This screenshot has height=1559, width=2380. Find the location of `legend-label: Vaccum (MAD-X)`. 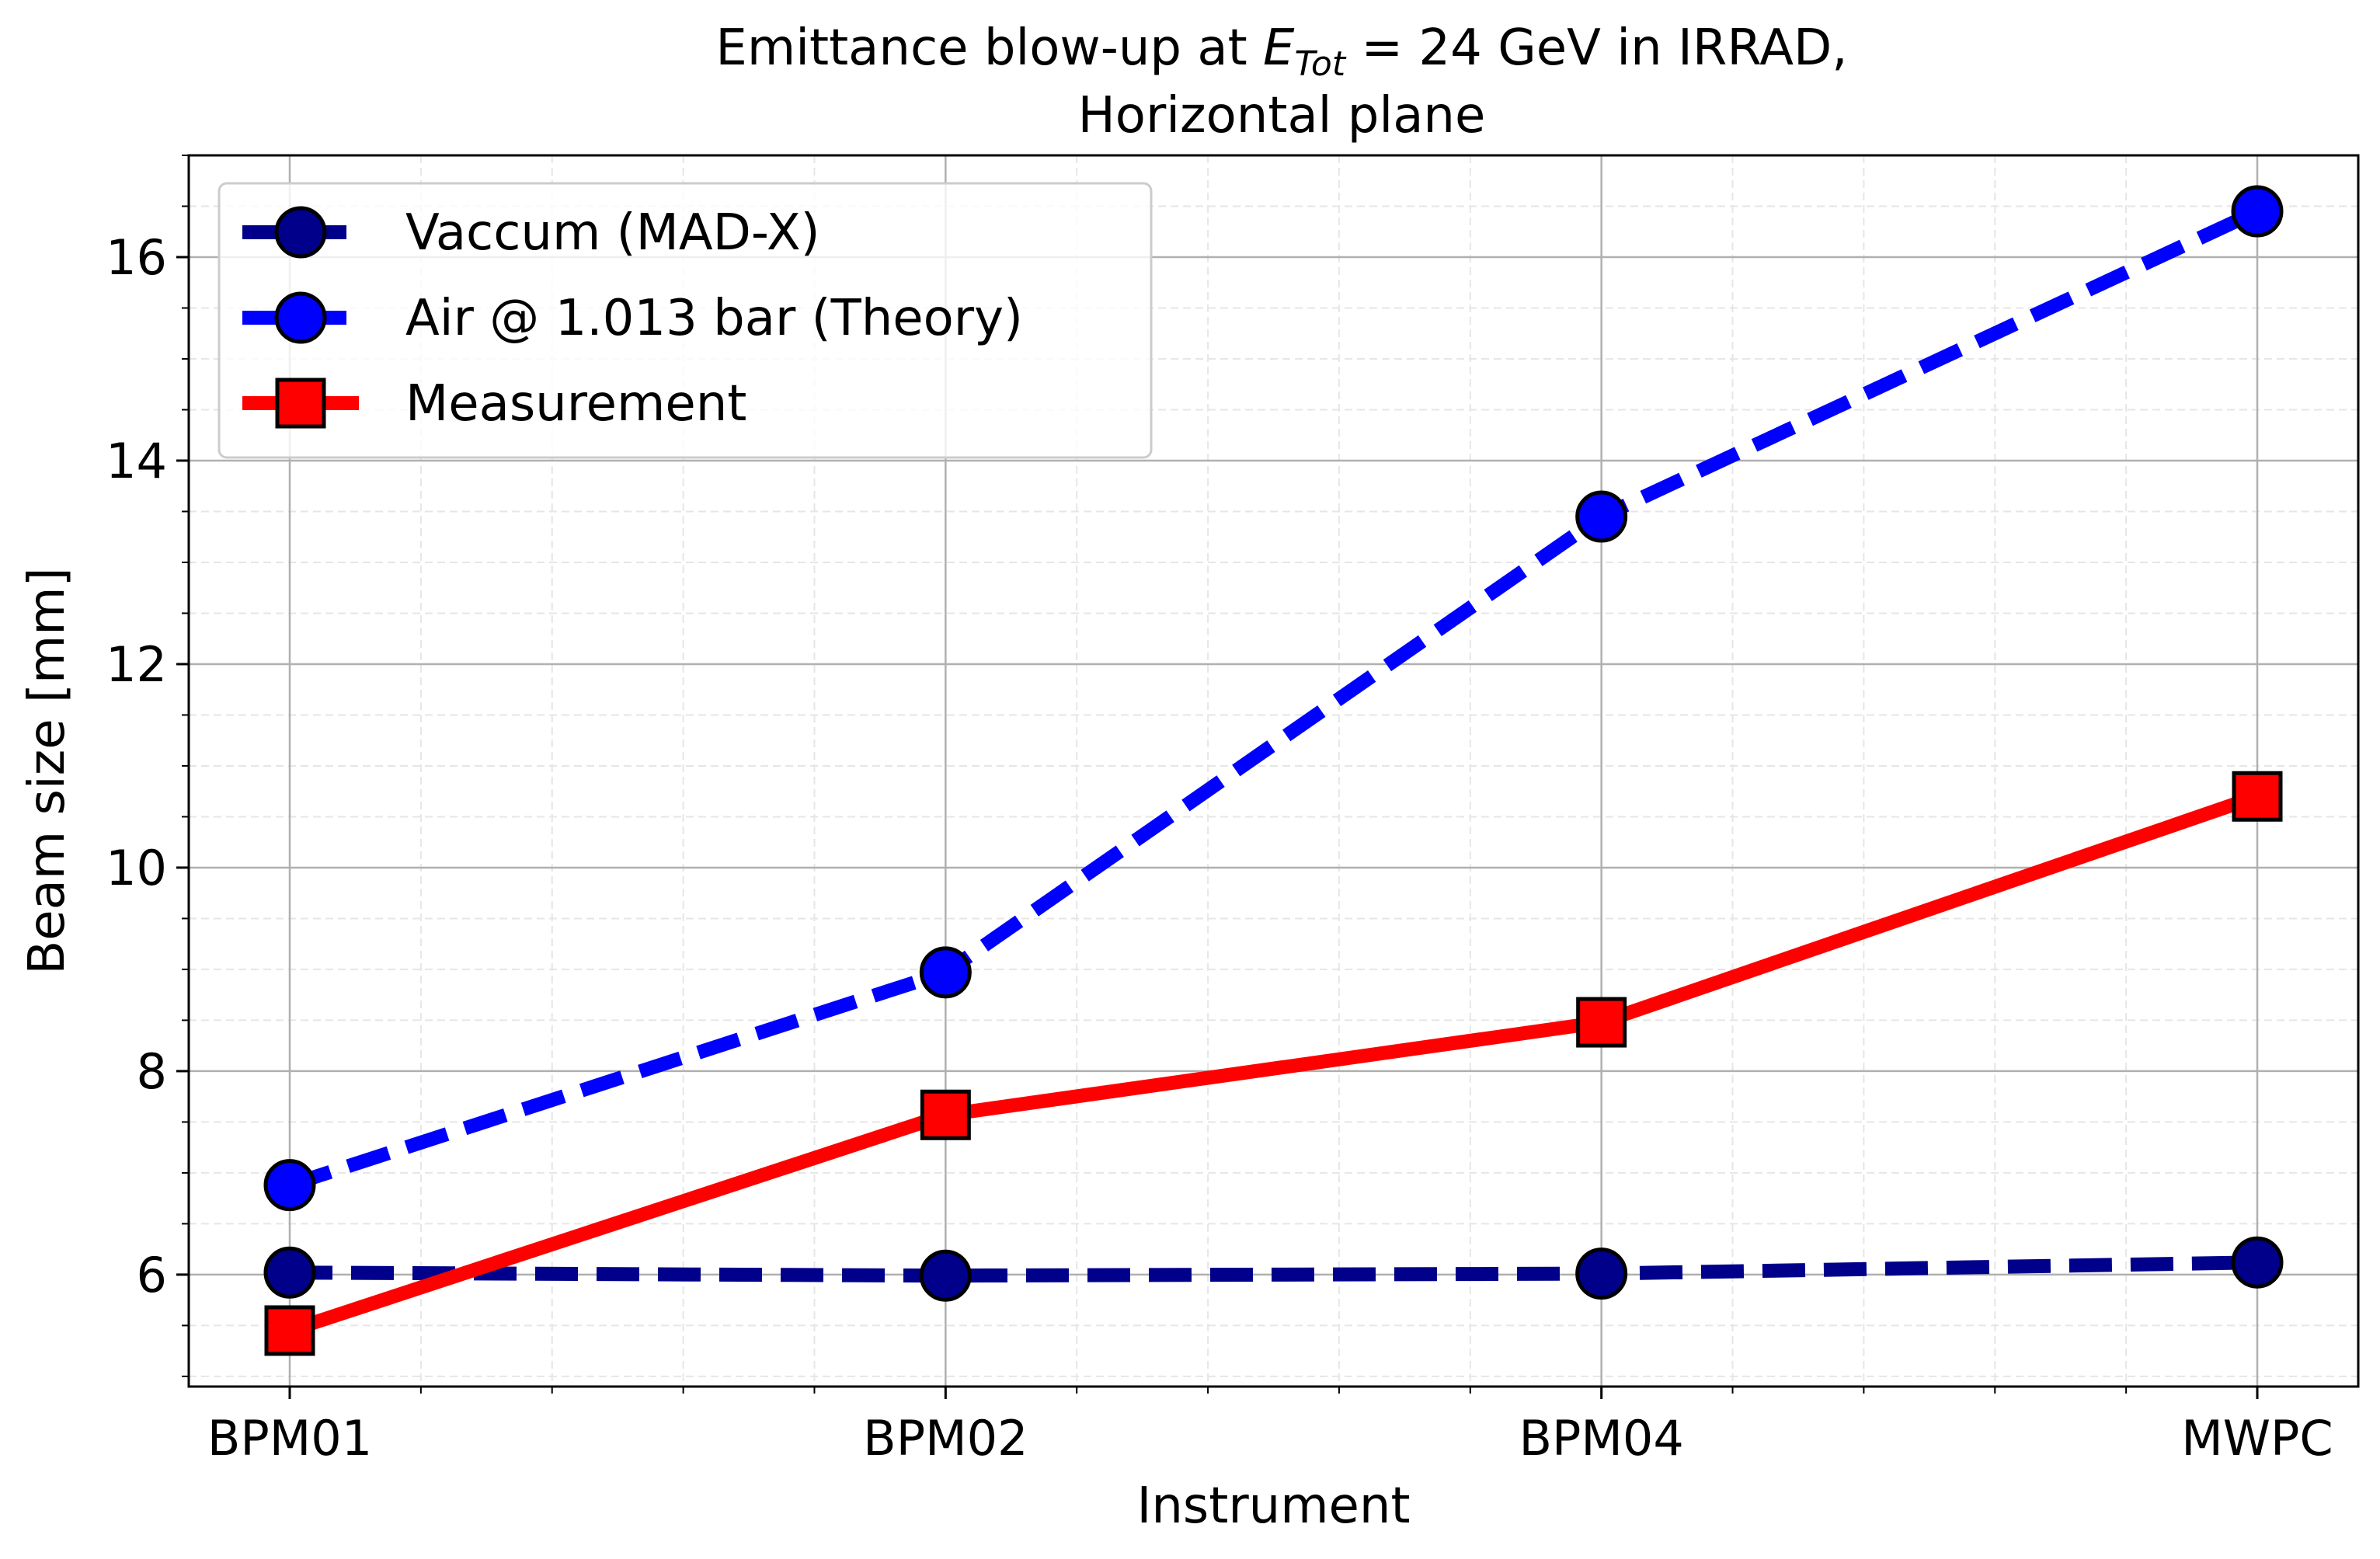

legend-label: Vaccum (MAD-X) is located at coordinates (613, 233).